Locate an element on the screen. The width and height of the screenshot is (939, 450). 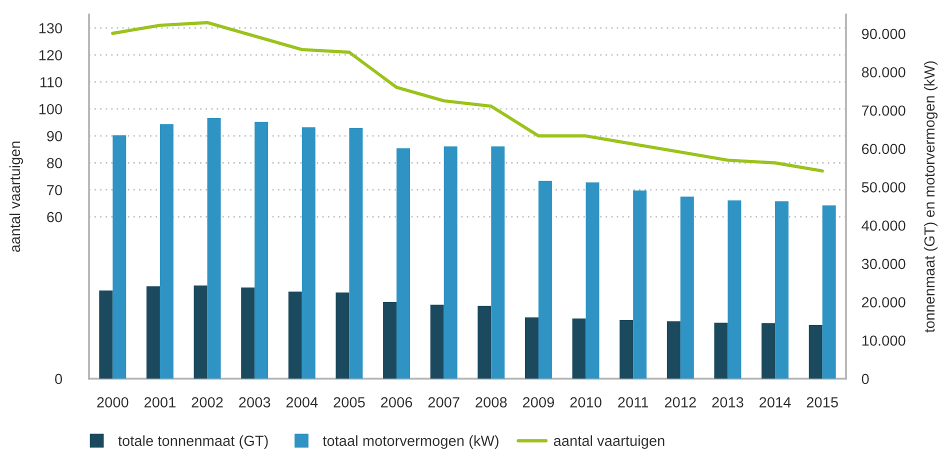
y-tick-label: 120 is located at coordinates (50, 55).